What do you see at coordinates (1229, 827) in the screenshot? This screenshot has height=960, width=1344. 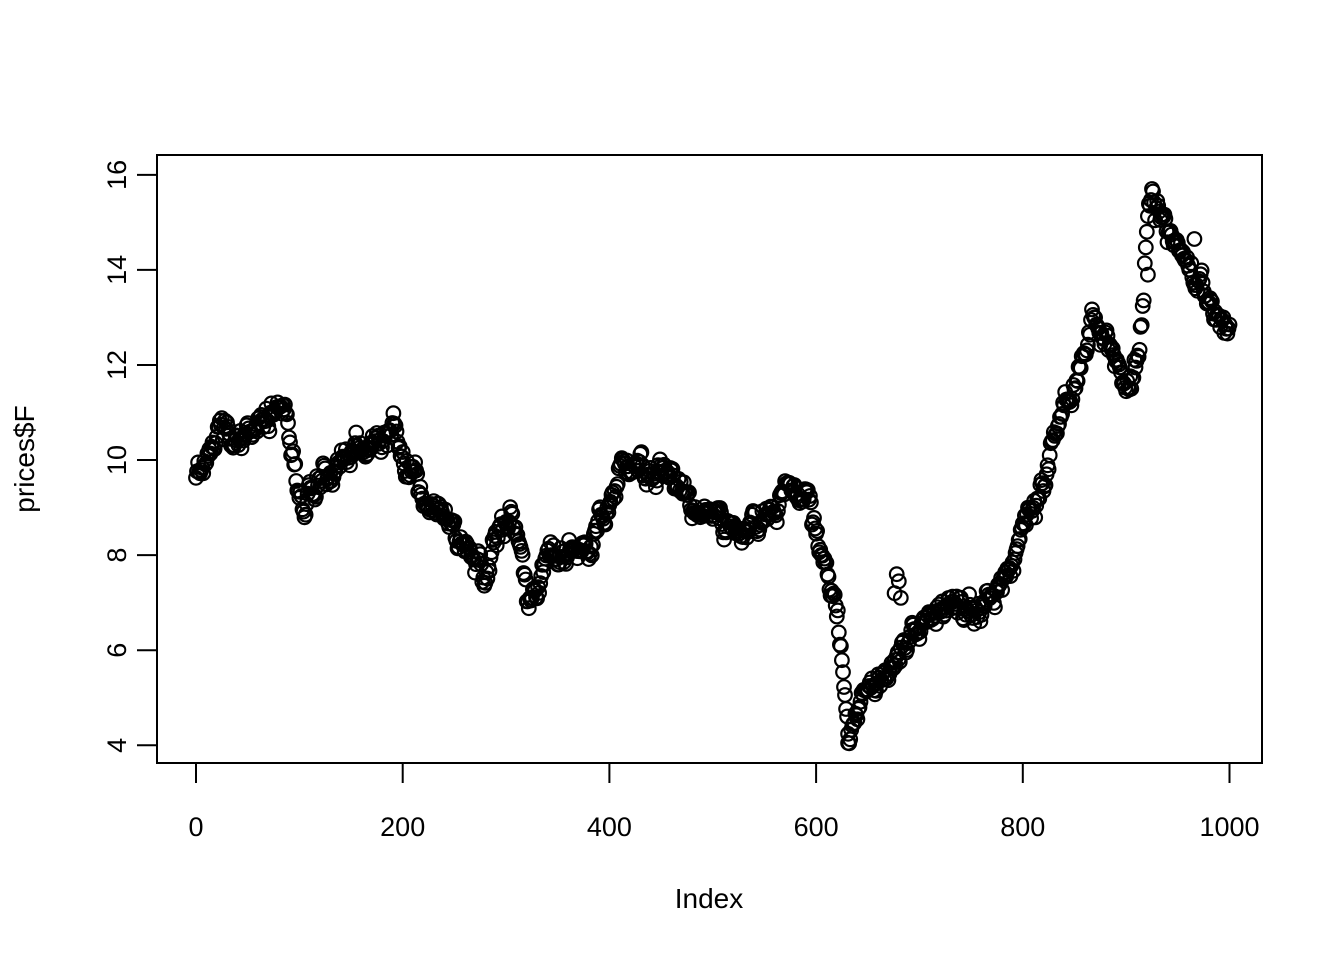 I see `x-tick-label: 1000` at bounding box center [1229, 827].